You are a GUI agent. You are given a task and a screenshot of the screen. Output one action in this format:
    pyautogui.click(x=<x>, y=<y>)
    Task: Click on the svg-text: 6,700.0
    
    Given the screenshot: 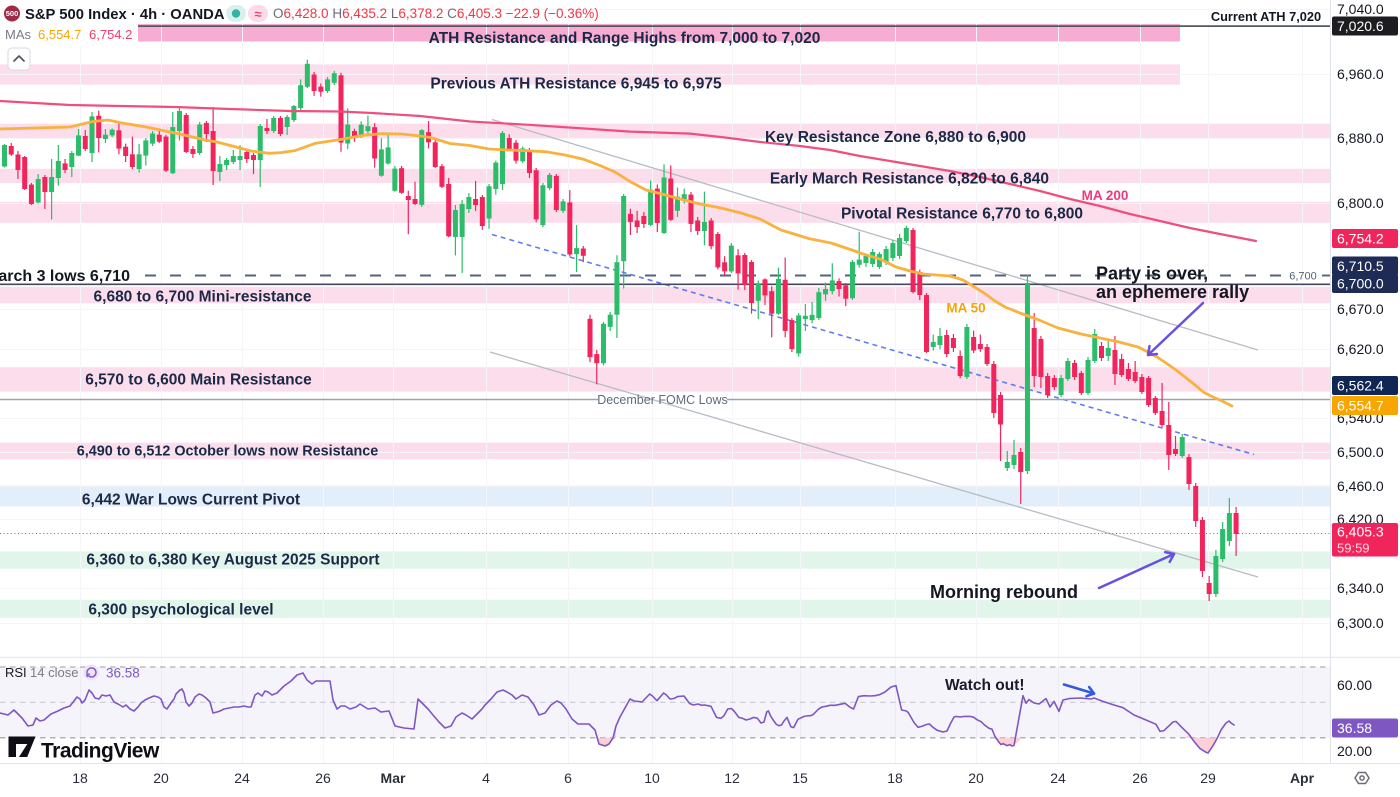 What is the action you would take?
    pyautogui.click(x=1360, y=284)
    